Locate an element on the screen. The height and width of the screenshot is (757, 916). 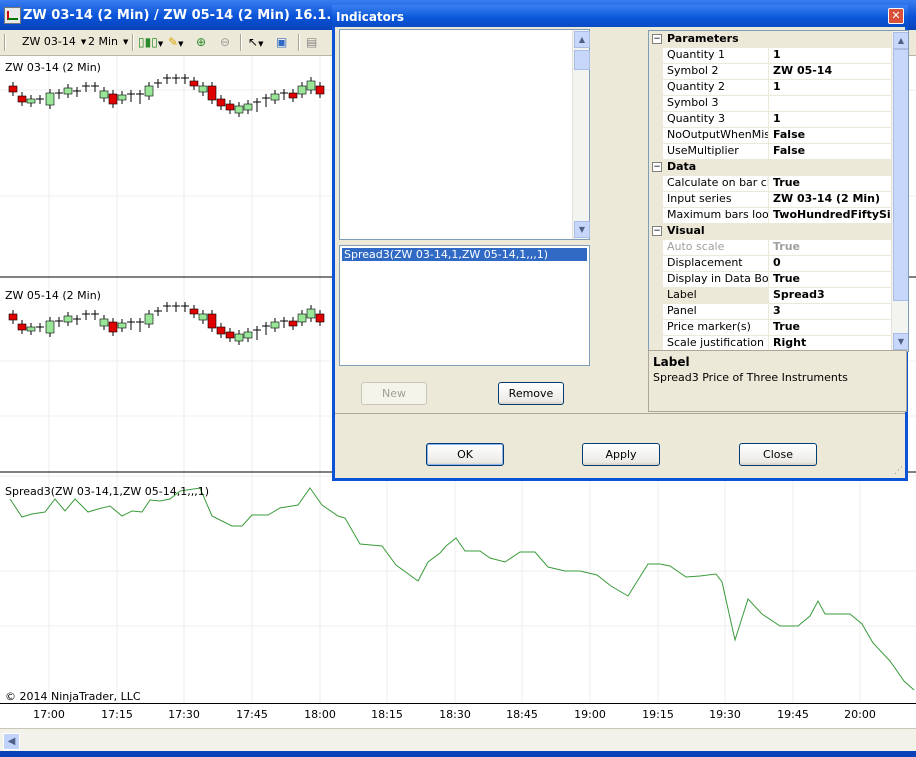
magnifier-icon: ▣ is located at coordinates (282, 42).